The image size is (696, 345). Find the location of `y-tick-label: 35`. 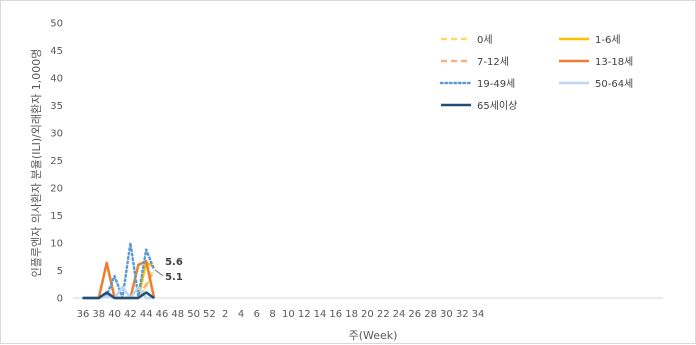

y-tick-label: 35 is located at coordinates (56, 106).